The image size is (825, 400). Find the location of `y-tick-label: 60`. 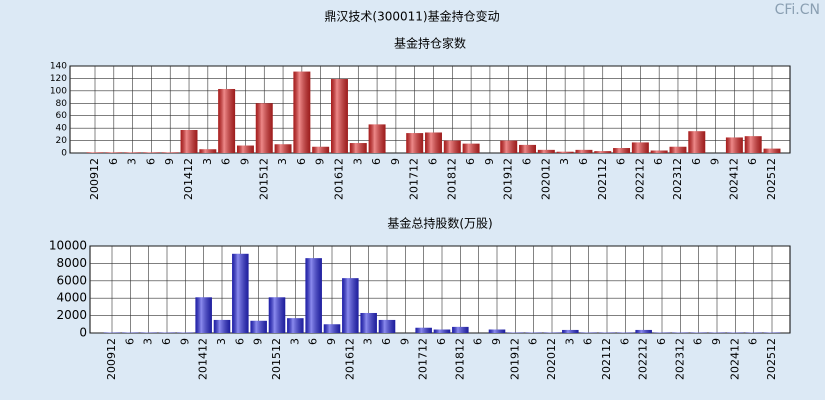

y-tick-label: 60 is located at coordinates (62, 116).